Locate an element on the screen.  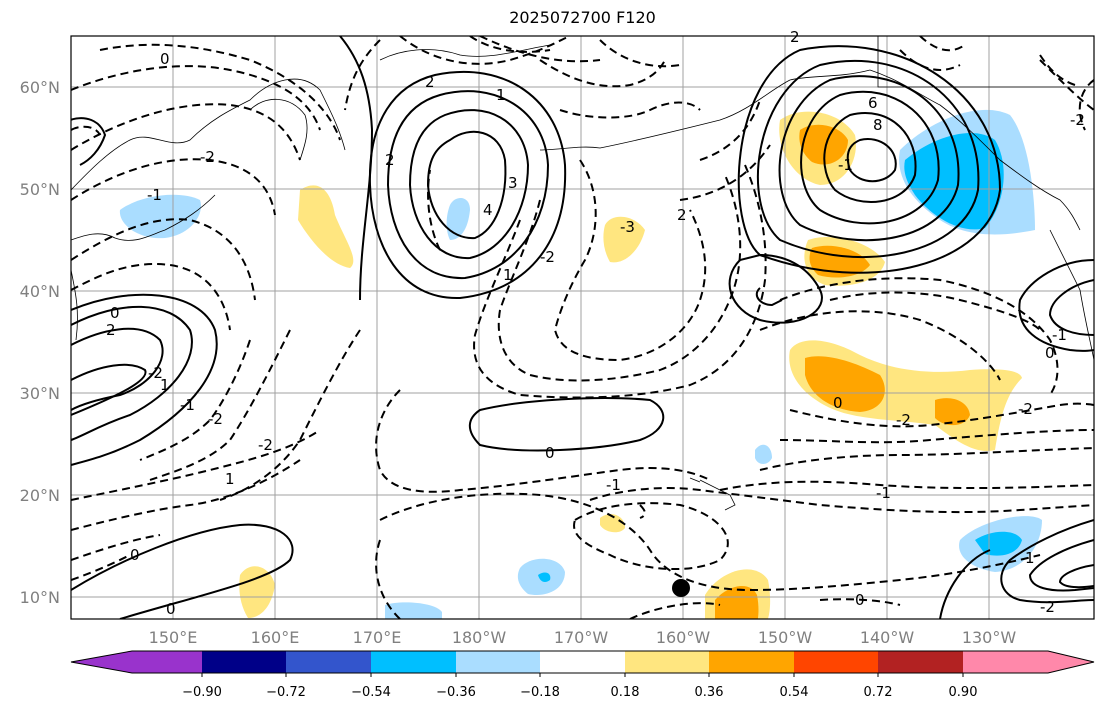
lat-label: 40°N is located at coordinates (40, 291).